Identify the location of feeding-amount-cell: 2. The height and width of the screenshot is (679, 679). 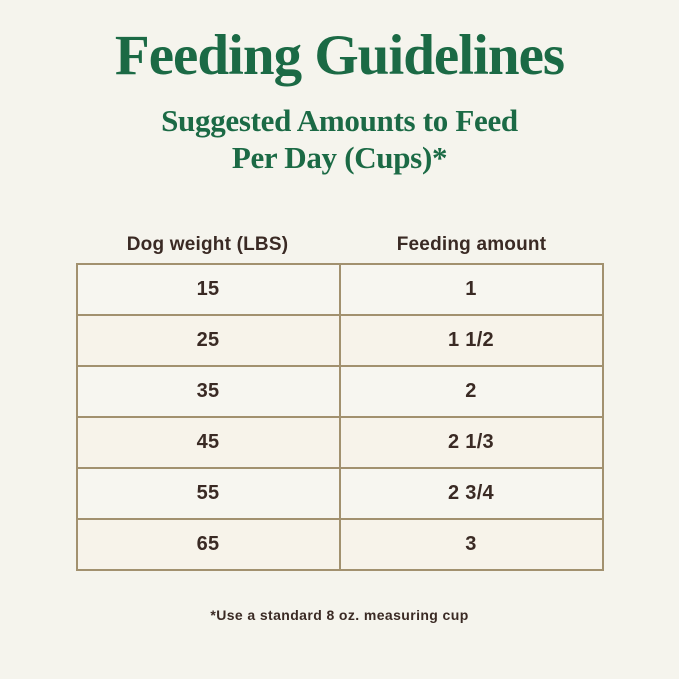
(471, 392).